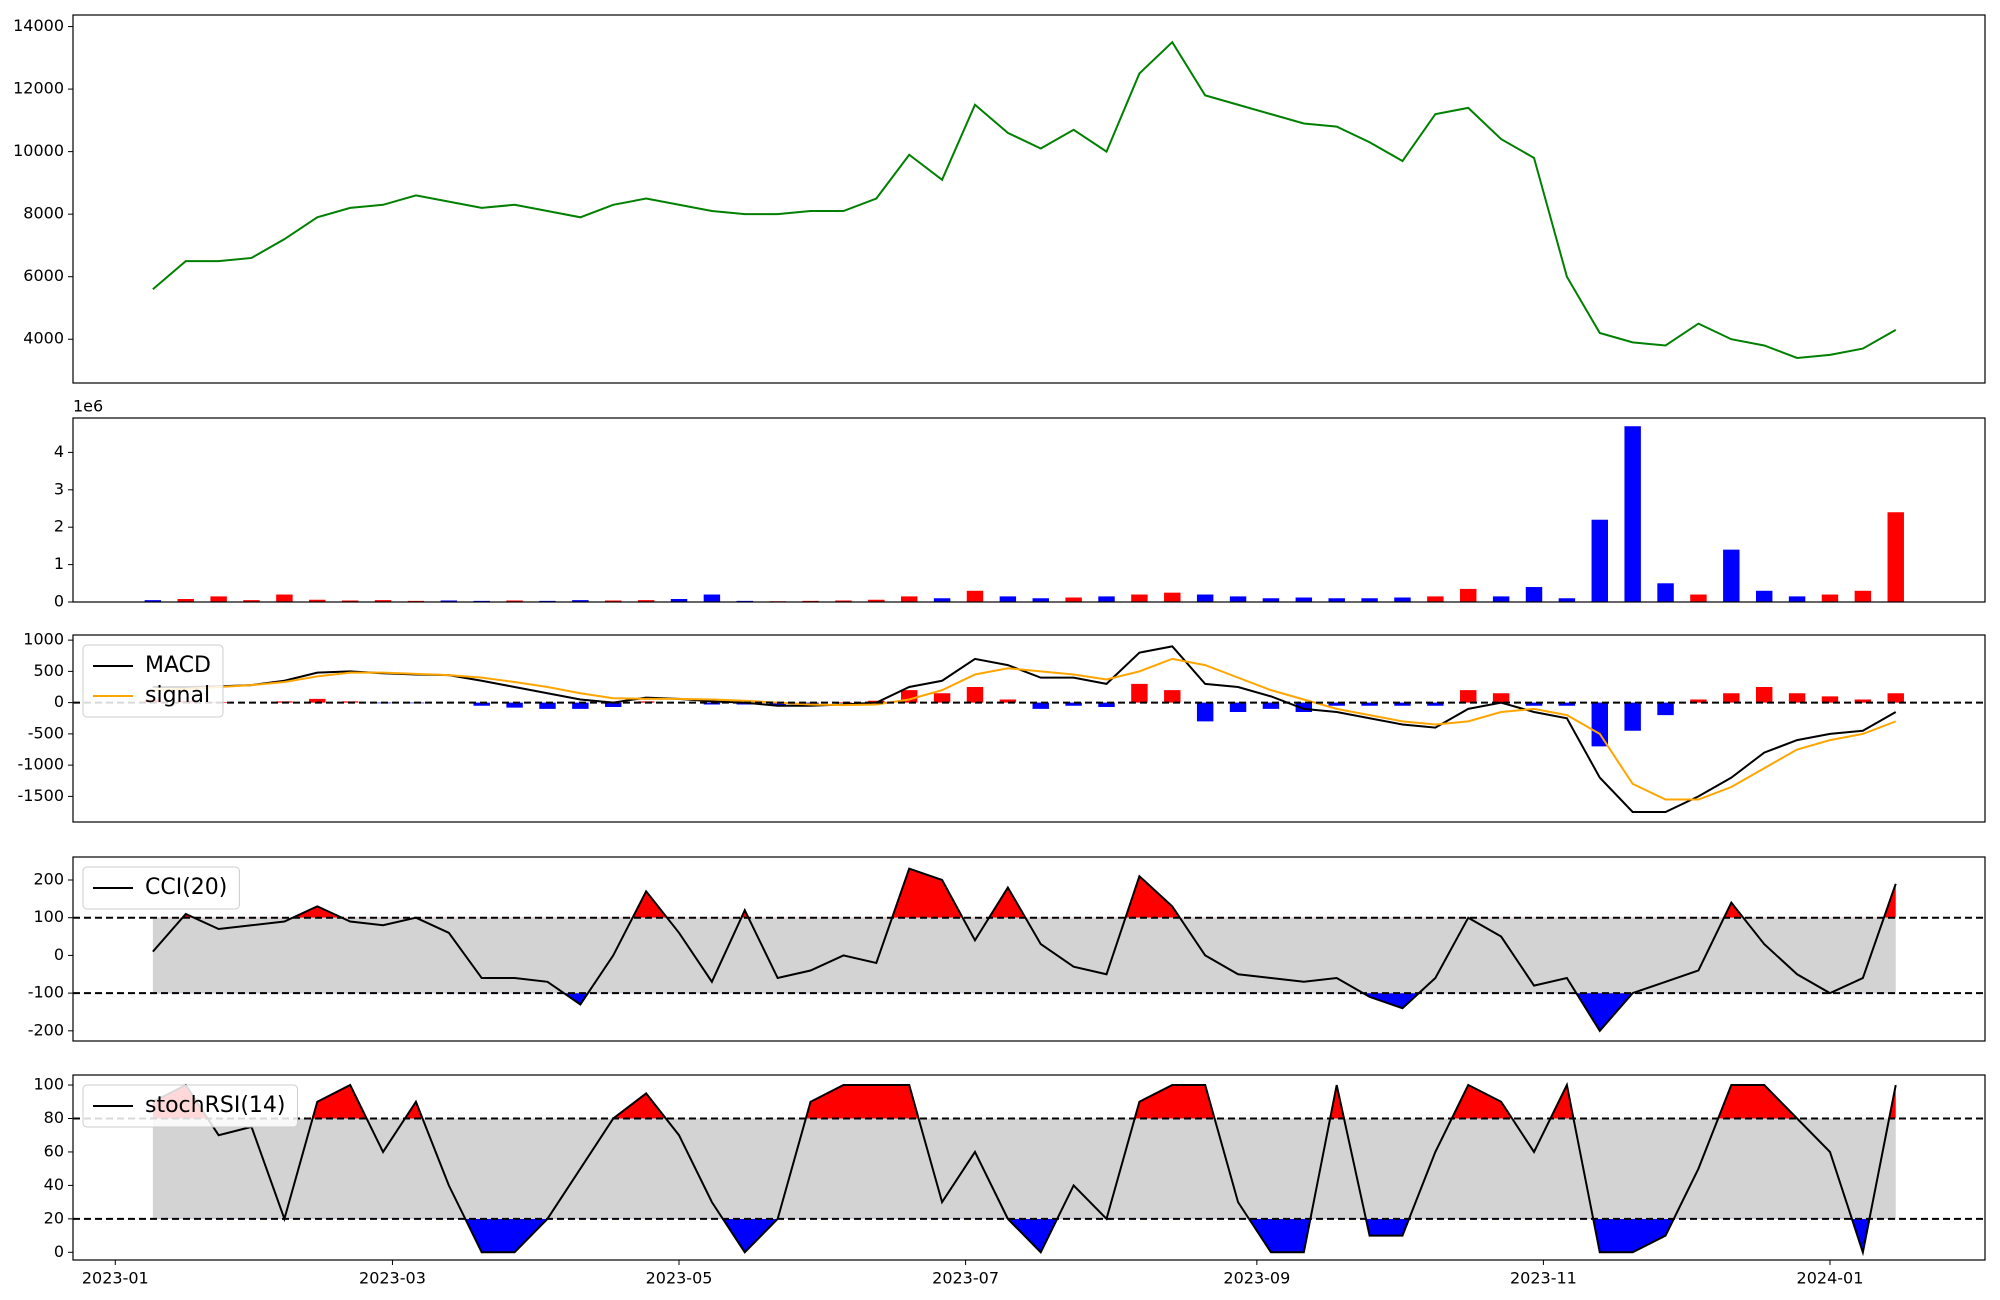 The image size is (2000, 1300). I want to click on y-tick-label: -100, so click(46, 992).